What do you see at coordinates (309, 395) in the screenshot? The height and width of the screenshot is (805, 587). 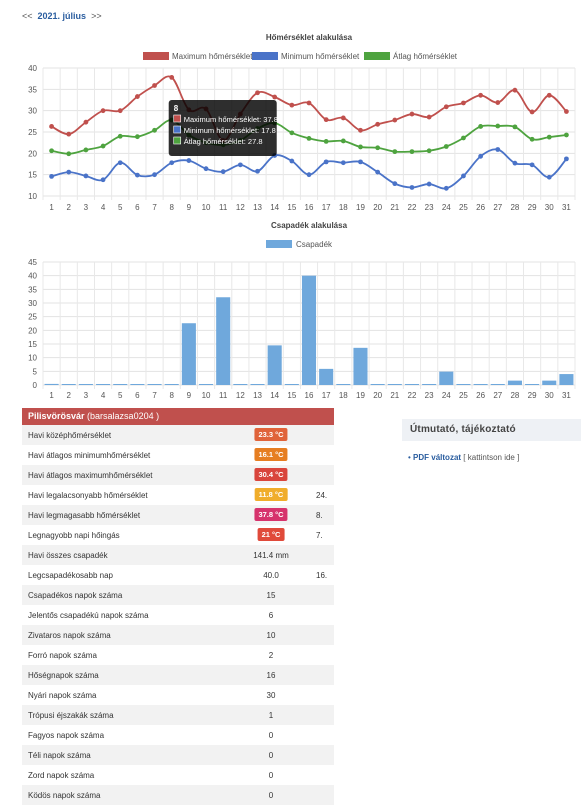 I see `x-tick-label: 16` at bounding box center [309, 395].